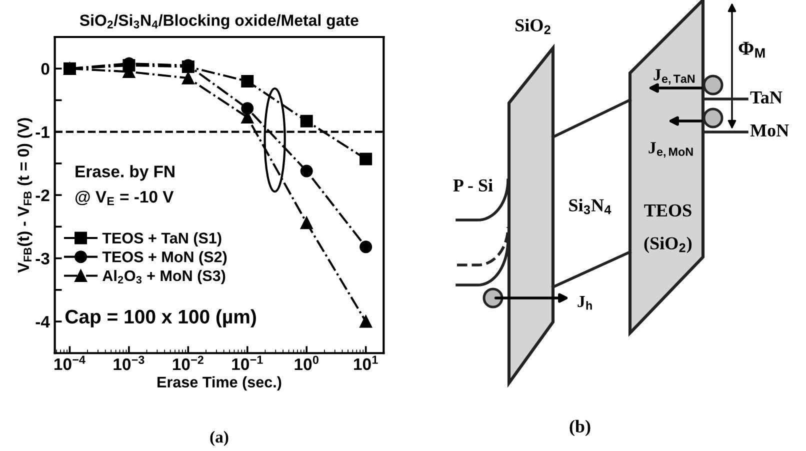 This screenshot has width=806, height=451. I want to click on legend-label: Al$_{2}$O$_{3}$ + MoN (S3), so click(164, 277).